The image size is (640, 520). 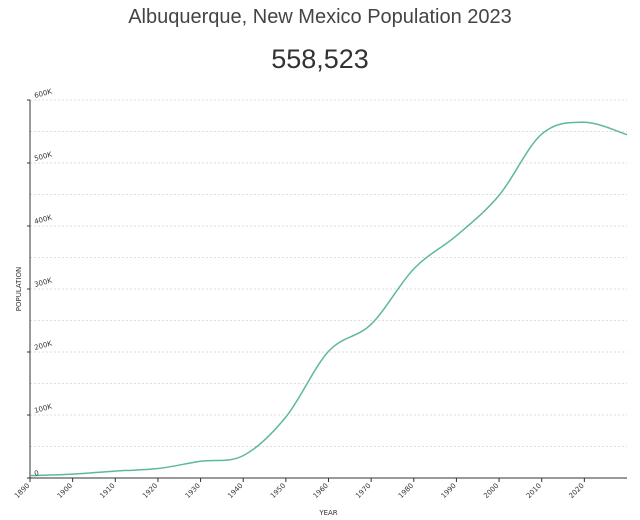 I want to click on x-tick-label: 1940, so click(x=235, y=491).